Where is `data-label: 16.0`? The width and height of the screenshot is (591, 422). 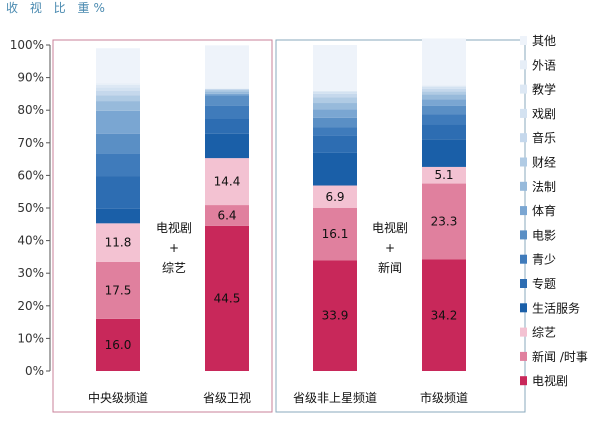 data-label: 16.0 is located at coordinates (118, 345).